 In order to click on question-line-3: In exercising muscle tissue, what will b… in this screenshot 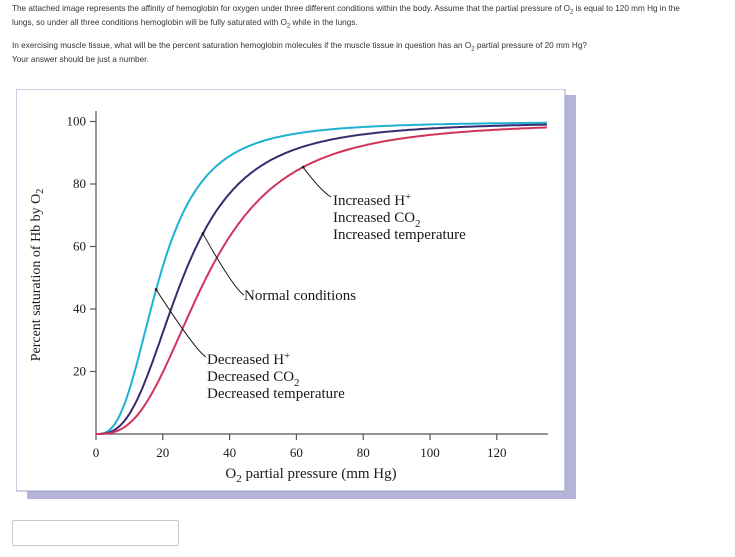, I will do `click(299, 47)`.